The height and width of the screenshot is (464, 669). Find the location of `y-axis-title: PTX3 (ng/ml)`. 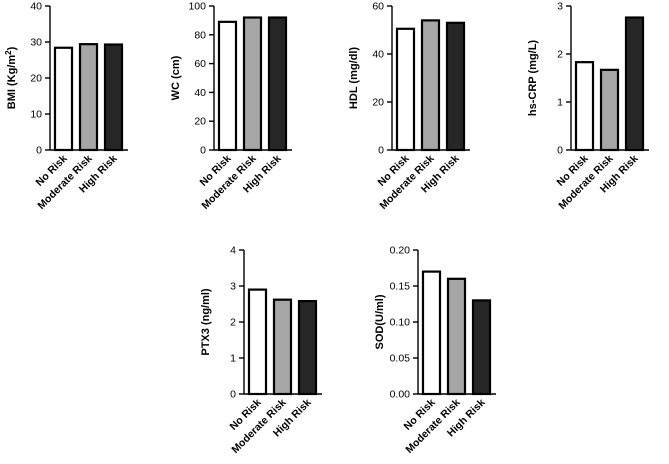

y-axis-title: PTX3 (ng/ml) is located at coordinates (206, 322).